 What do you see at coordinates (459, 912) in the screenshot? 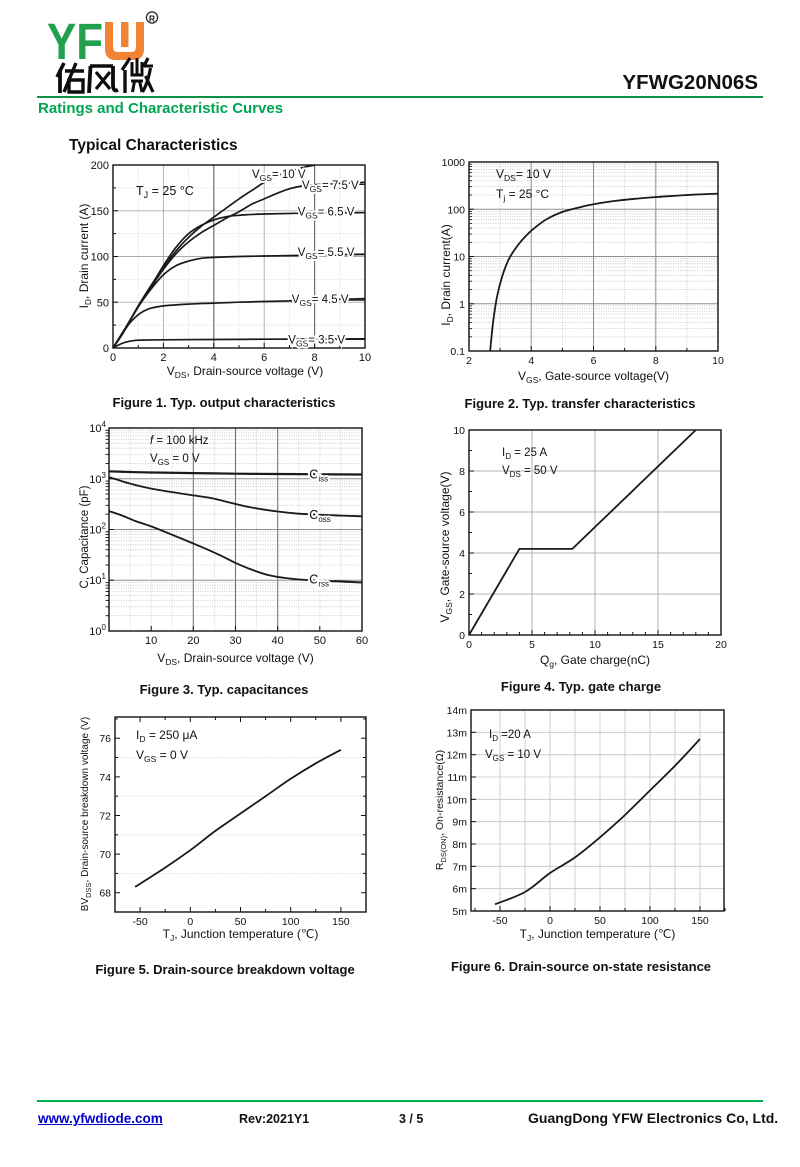
I see `svg-text: 5m` at bounding box center [459, 912].